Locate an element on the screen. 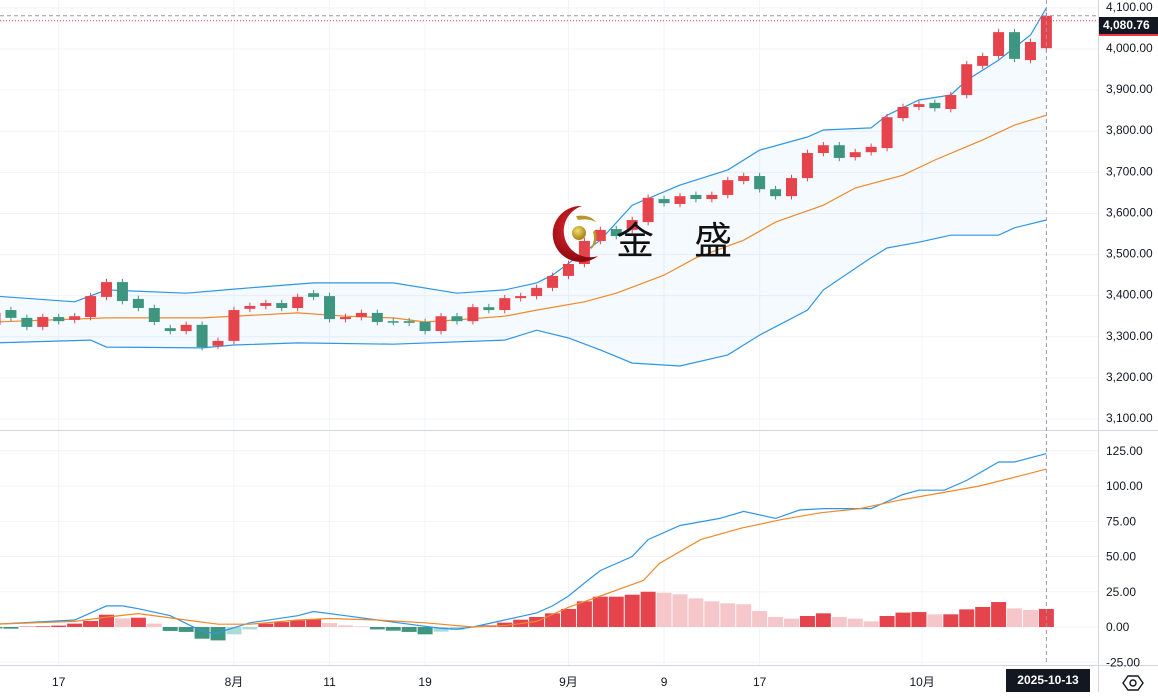 The image size is (1158, 698). macd-tick-label: 125.00 is located at coordinates (1124, 451).